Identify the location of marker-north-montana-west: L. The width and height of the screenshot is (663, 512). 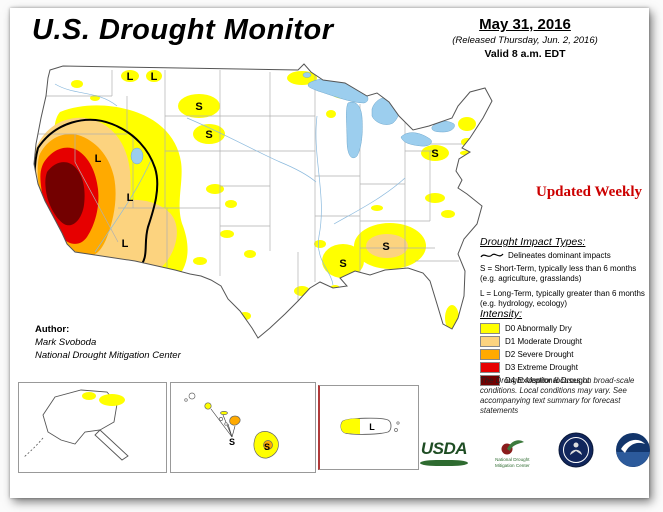
(130, 77).